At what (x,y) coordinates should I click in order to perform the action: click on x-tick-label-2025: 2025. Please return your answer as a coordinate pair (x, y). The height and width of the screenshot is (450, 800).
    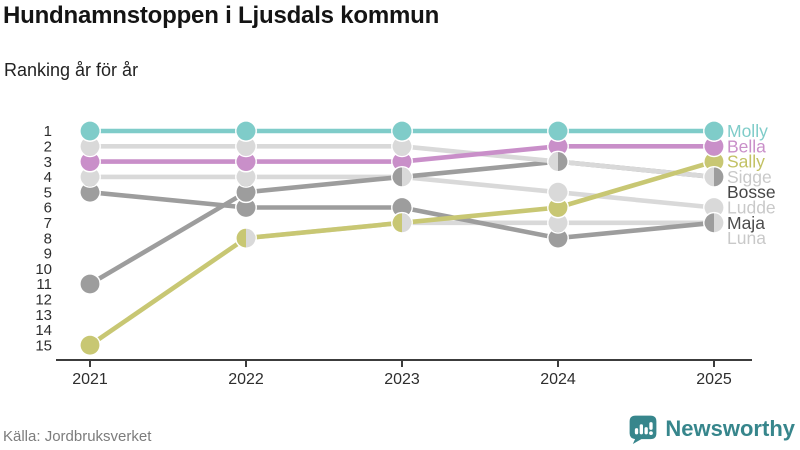
    Looking at the image, I should click on (714, 379).